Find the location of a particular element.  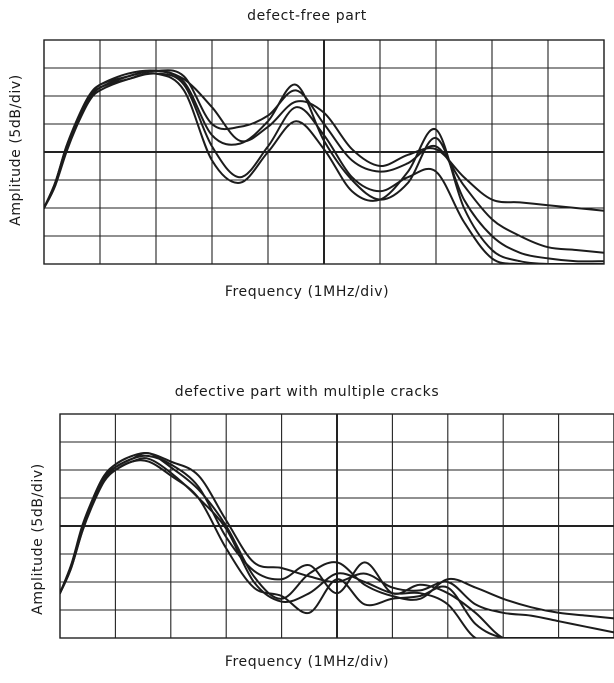

chart-title: defective part with multiple cracks is located at coordinates (307, 392).